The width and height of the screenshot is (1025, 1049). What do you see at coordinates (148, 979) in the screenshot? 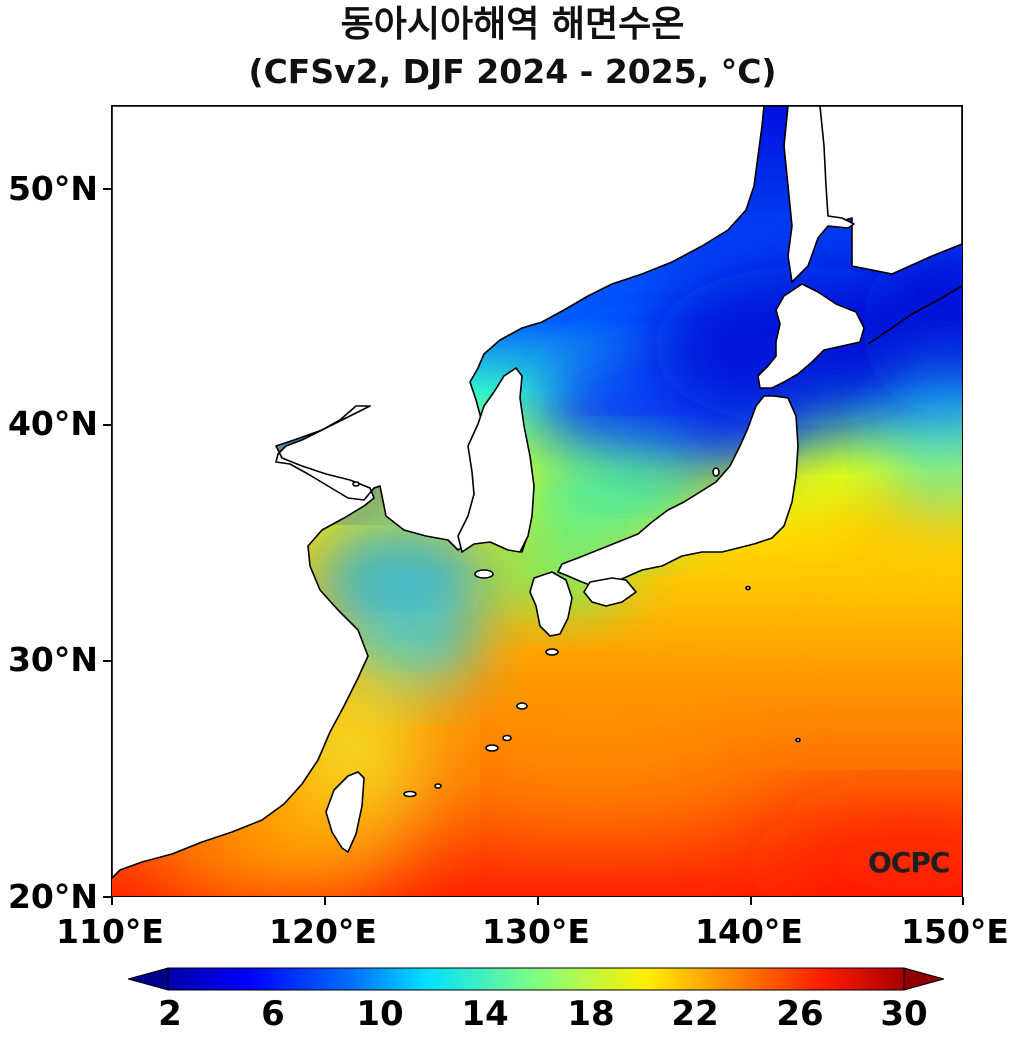
I see `colorbar-extend-low` at bounding box center [148, 979].